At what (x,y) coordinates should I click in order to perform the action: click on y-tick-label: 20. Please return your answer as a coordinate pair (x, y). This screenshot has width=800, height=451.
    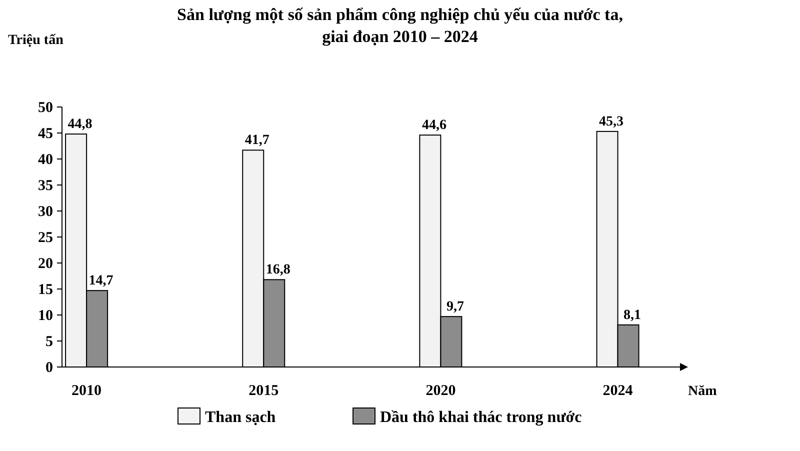
    Looking at the image, I should click on (45, 264).